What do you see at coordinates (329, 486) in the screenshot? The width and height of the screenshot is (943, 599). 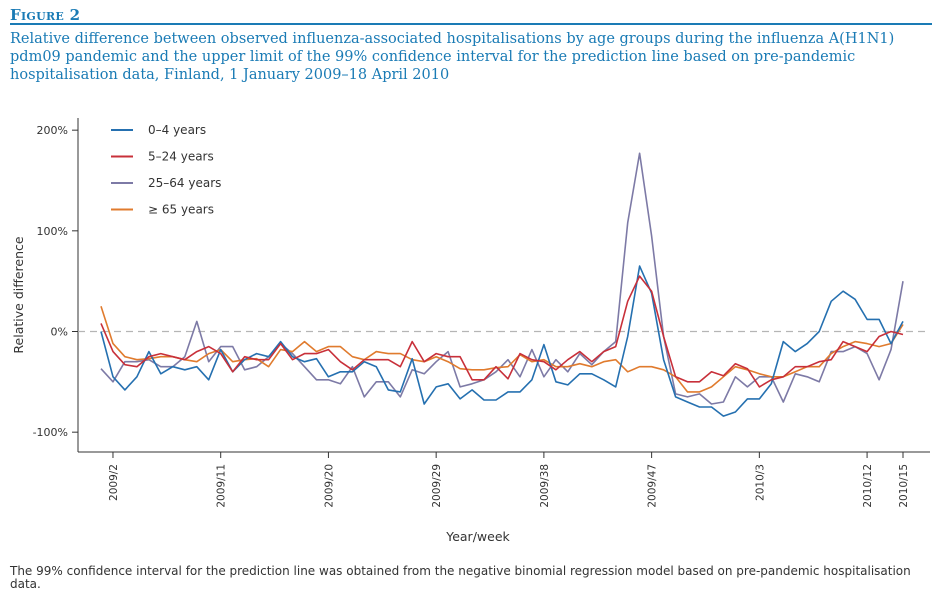 I see `x-tick-label: 2009/20` at bounding box center [329, 486].